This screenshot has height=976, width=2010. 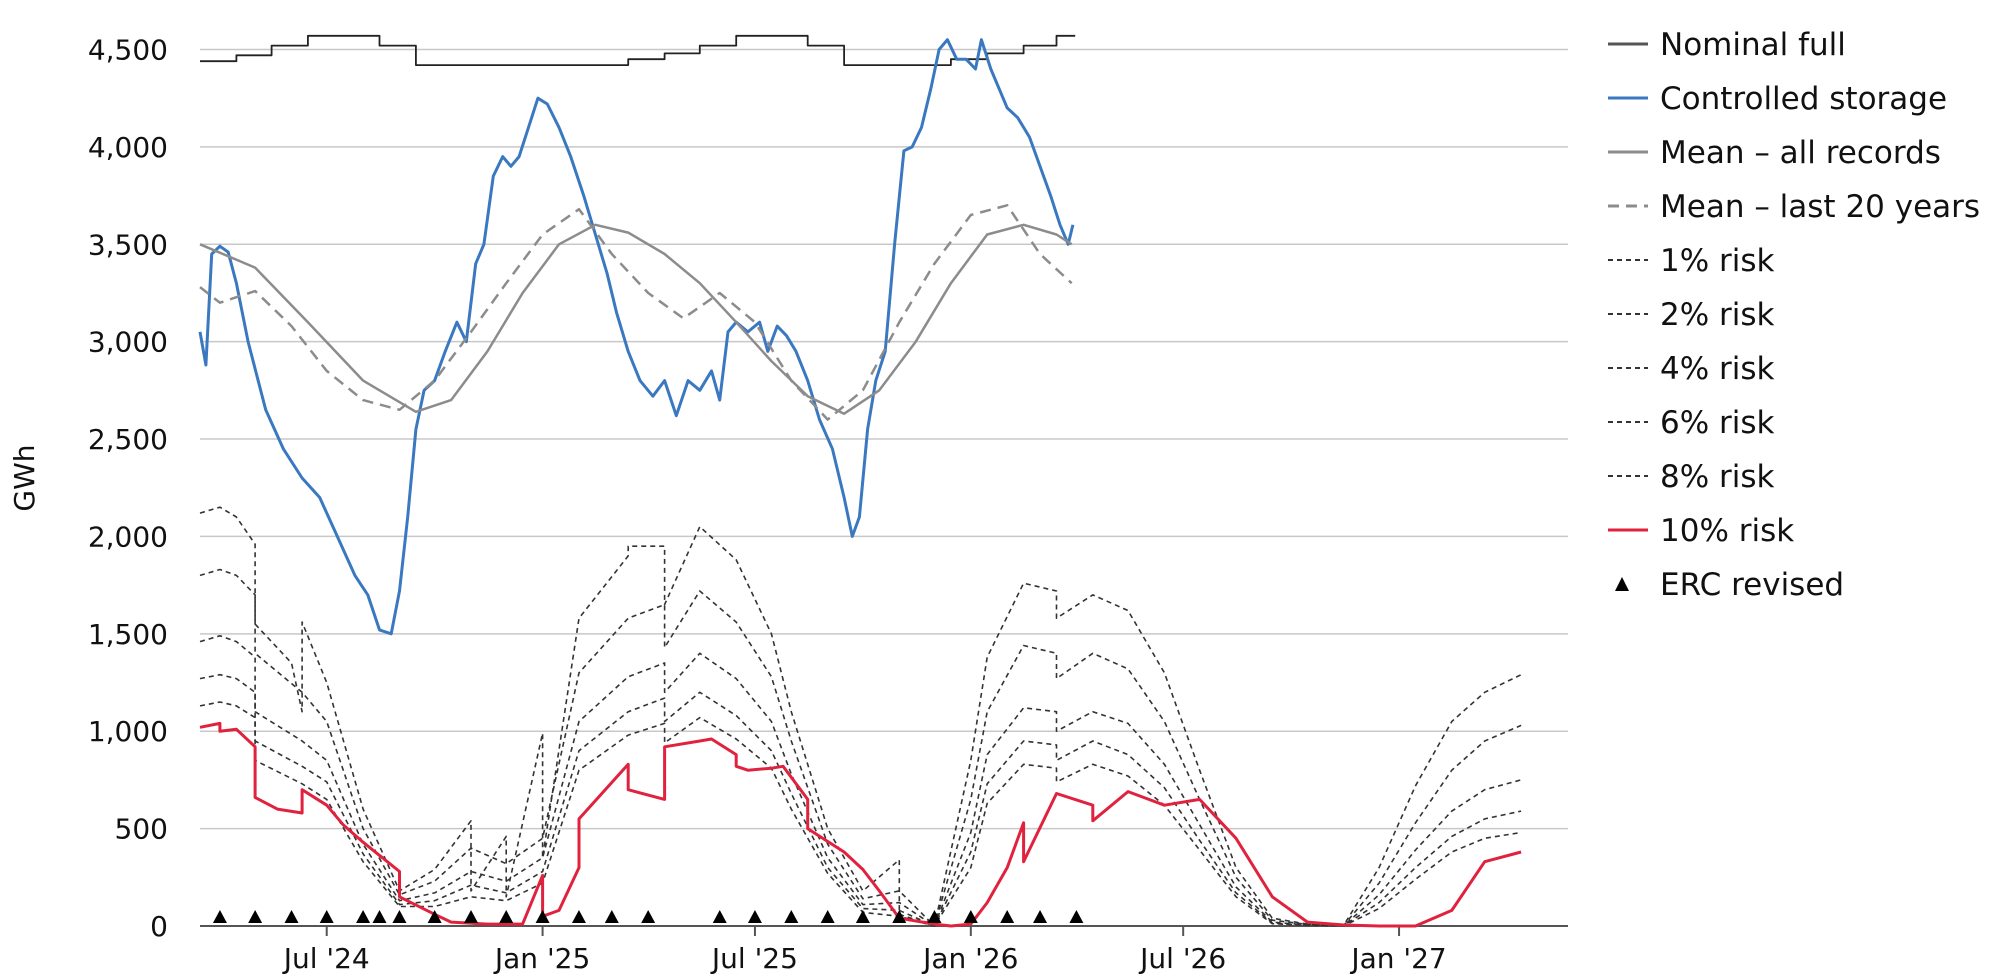 I want to click on legend-label: Mean – last 20 years, so click(x=1820, y=207).